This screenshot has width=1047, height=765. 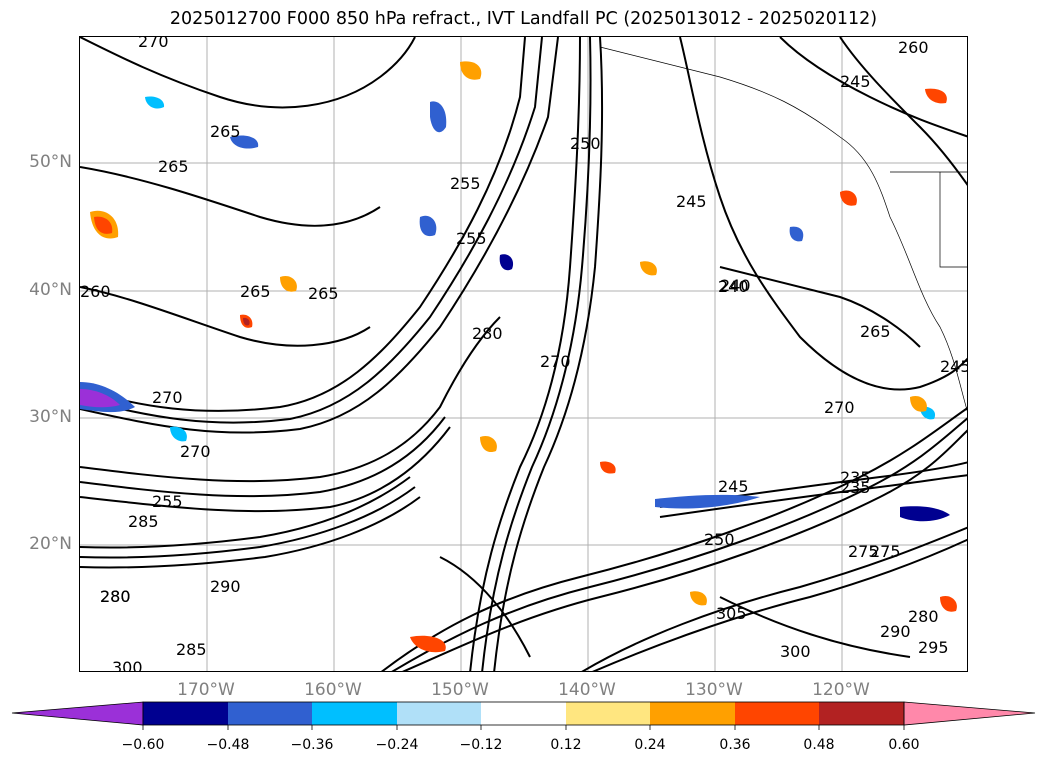 I want to click on contour-label: 295, so click(x=933, y=647).